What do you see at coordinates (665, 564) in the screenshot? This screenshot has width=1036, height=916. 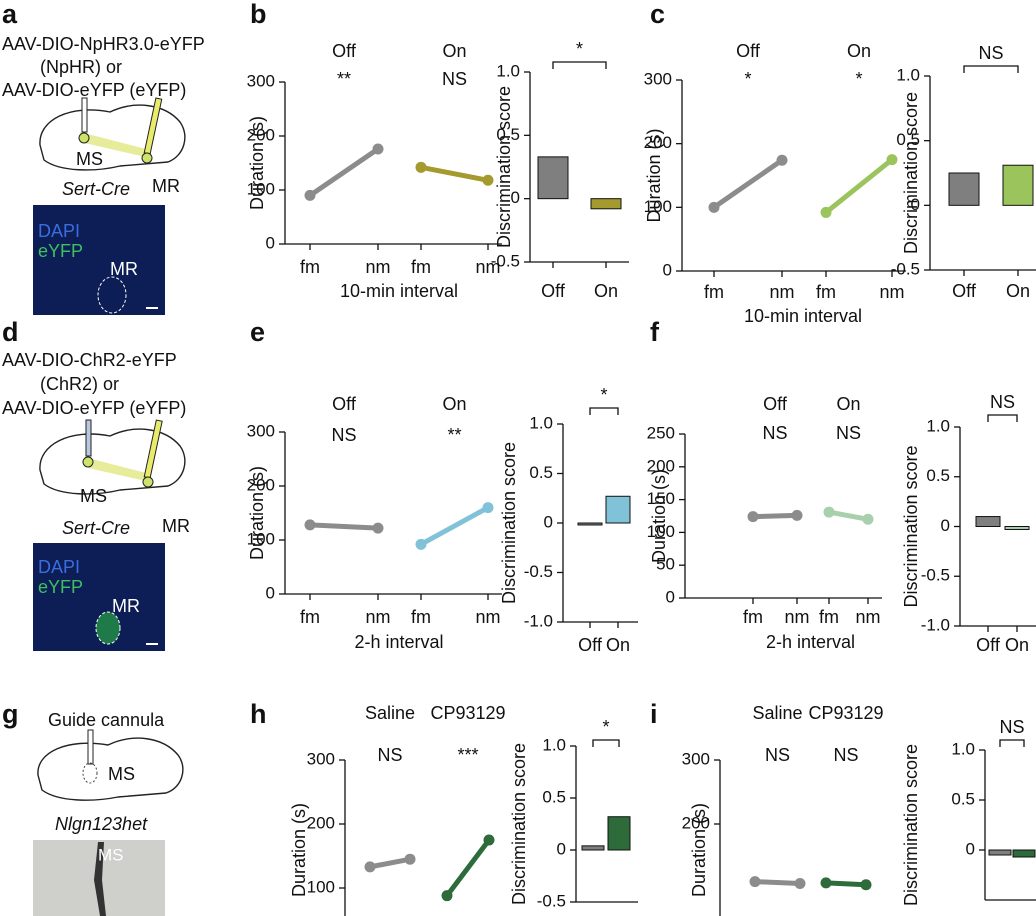 I see `y-tick-label: 50` at bounding box center [665, 564].